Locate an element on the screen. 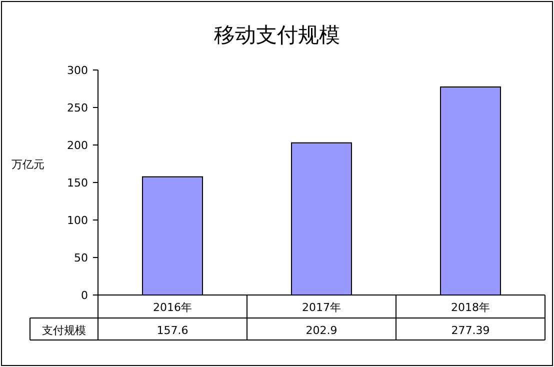 The height and width of the screenshot is (367, 554). x-tick-label: 2018年 is located at coordinates (470, 307).